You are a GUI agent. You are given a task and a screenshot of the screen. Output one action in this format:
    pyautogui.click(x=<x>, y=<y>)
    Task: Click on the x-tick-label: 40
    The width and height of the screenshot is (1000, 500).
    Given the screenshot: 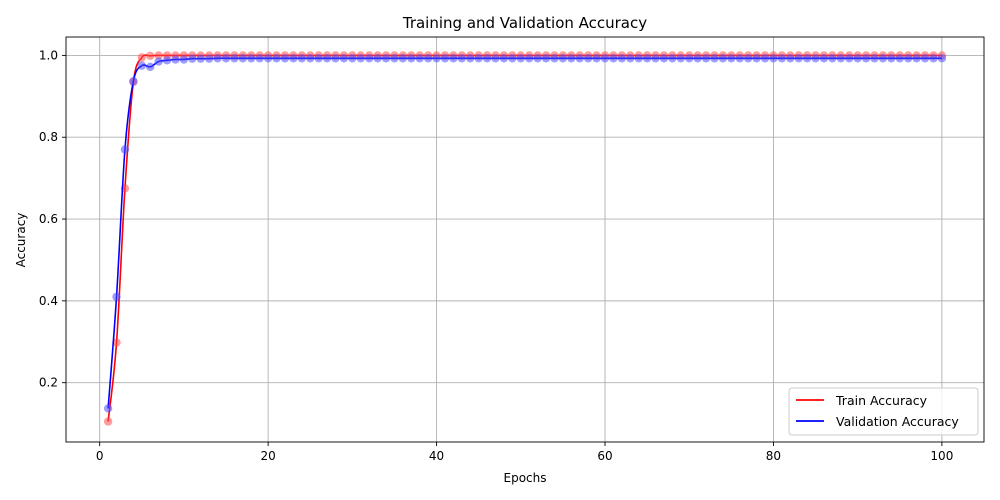 What is the action you would take?
    pyautogui.click(x=436, y=456)
    